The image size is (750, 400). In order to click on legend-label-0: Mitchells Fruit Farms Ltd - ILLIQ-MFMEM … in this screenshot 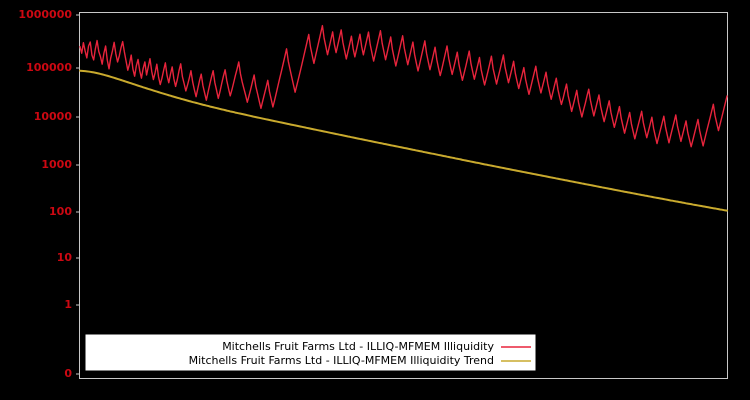, I will do `click(358, 346)`.